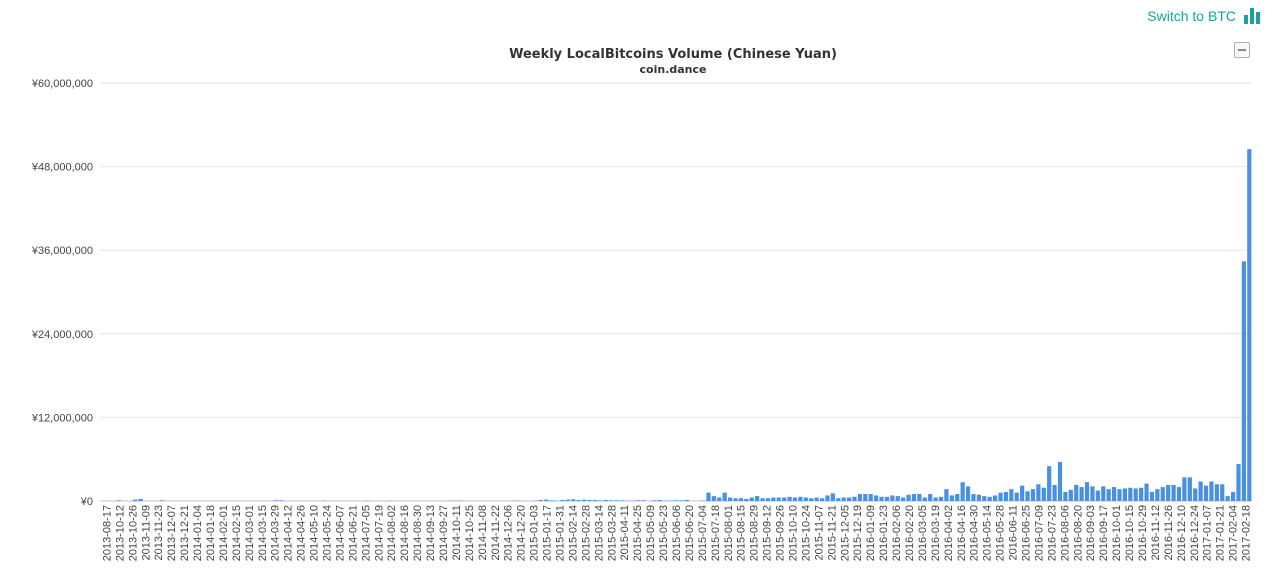  I want to click on chart-menu-button, so click(1242, 50).